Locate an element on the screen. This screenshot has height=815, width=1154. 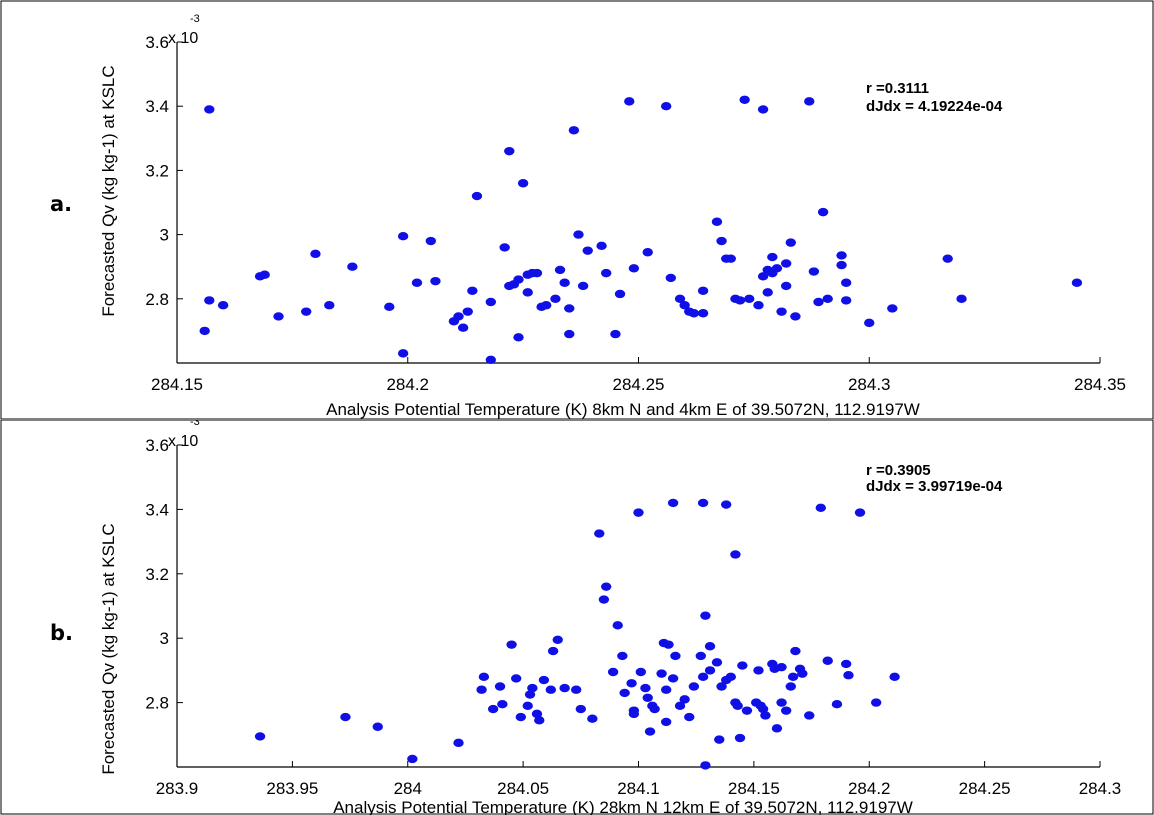
y-multiplier-exponent-a: -3 is located at coordinates (195, 19).